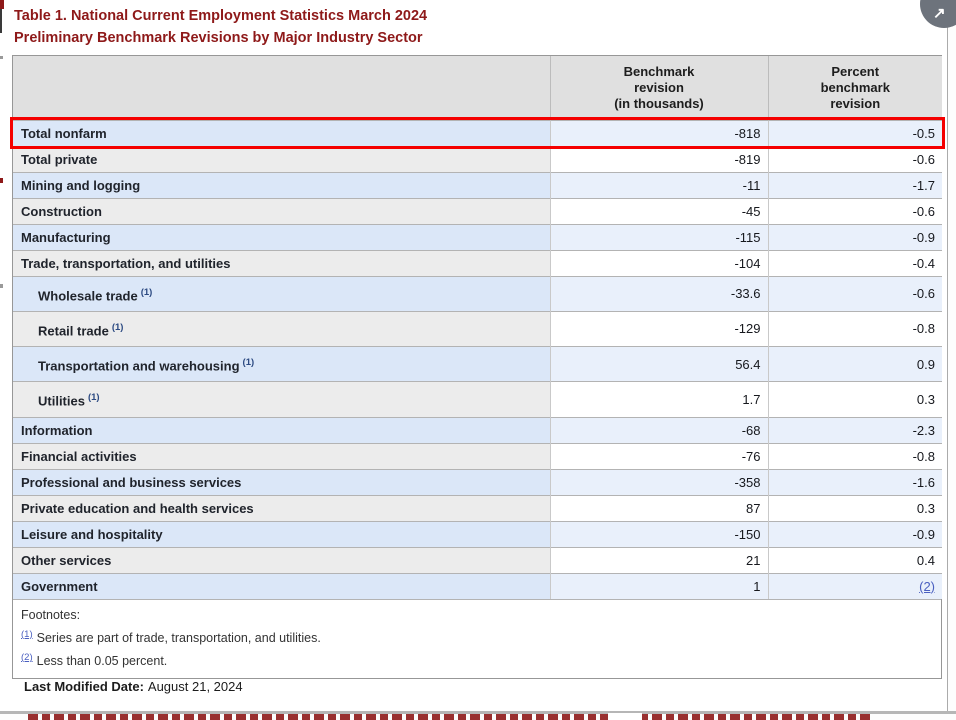 This screenshot has height=720, width=956. I want to click on percent-revision-cell: -0.5, so click(854, 132).